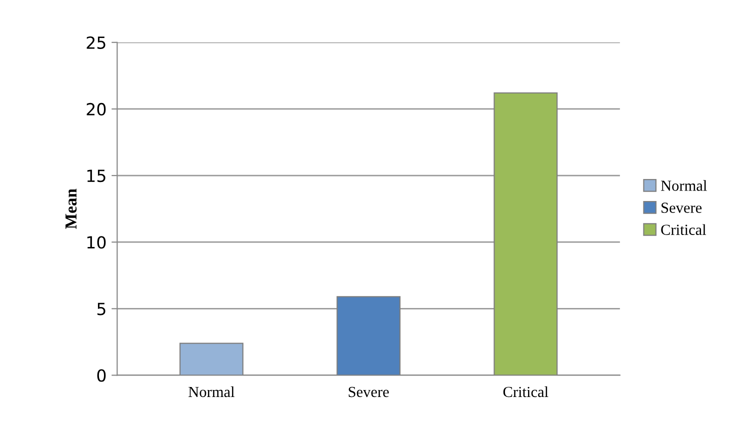 This screenshot has width=756, height=424. What do you see at coordinates (101, 375) in the screenshot?
I see `y-tick-label: 0` at bounding box center [101, 375].